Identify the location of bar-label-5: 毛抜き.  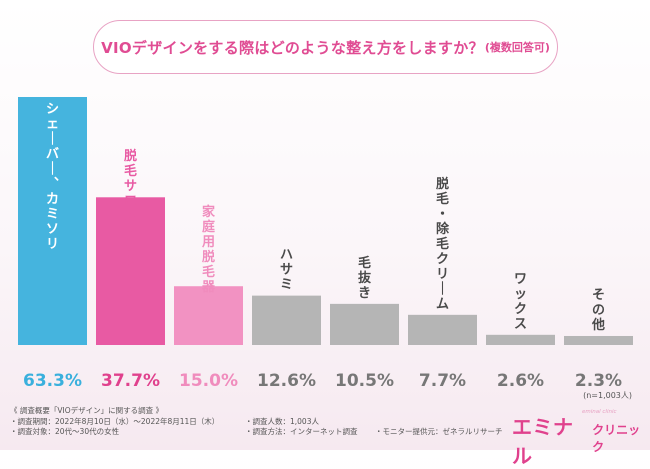
(365, 278).